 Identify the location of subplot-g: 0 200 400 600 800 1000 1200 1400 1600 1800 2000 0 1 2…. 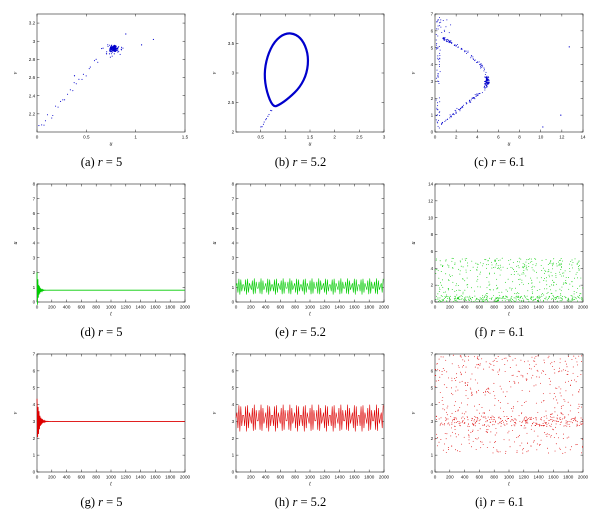
(101, 428).